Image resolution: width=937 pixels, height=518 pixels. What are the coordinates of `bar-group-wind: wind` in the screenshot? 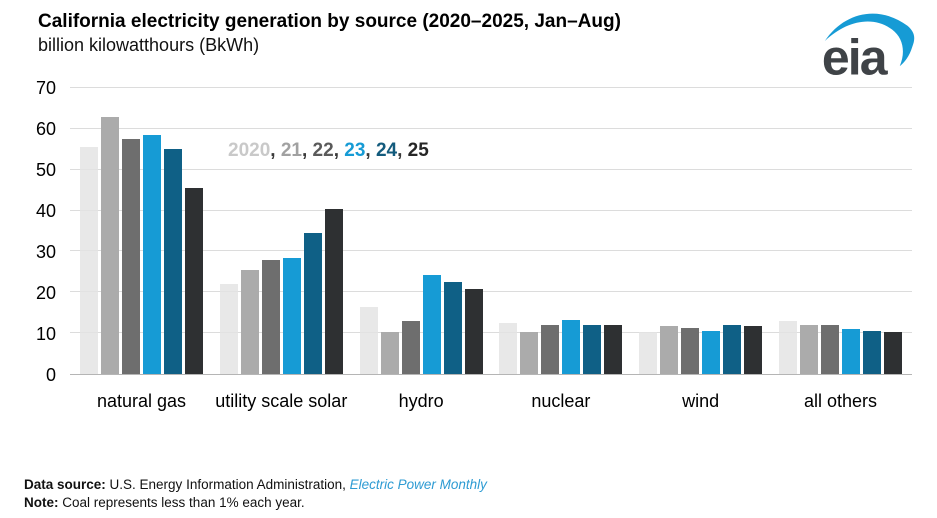 It's located at (701, 249).